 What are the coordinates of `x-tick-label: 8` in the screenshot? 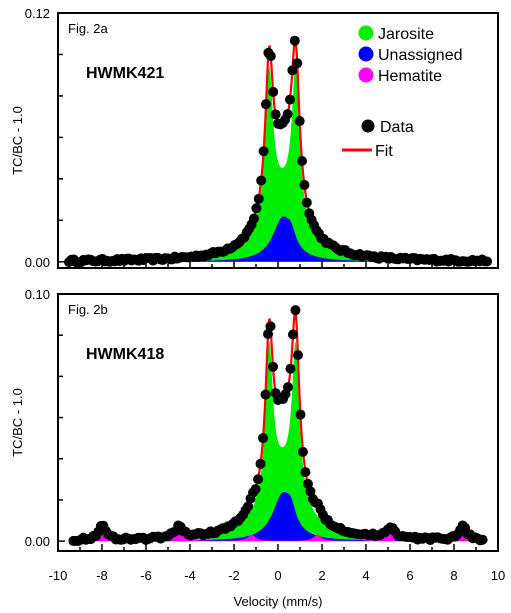 It's located at (453, 575).